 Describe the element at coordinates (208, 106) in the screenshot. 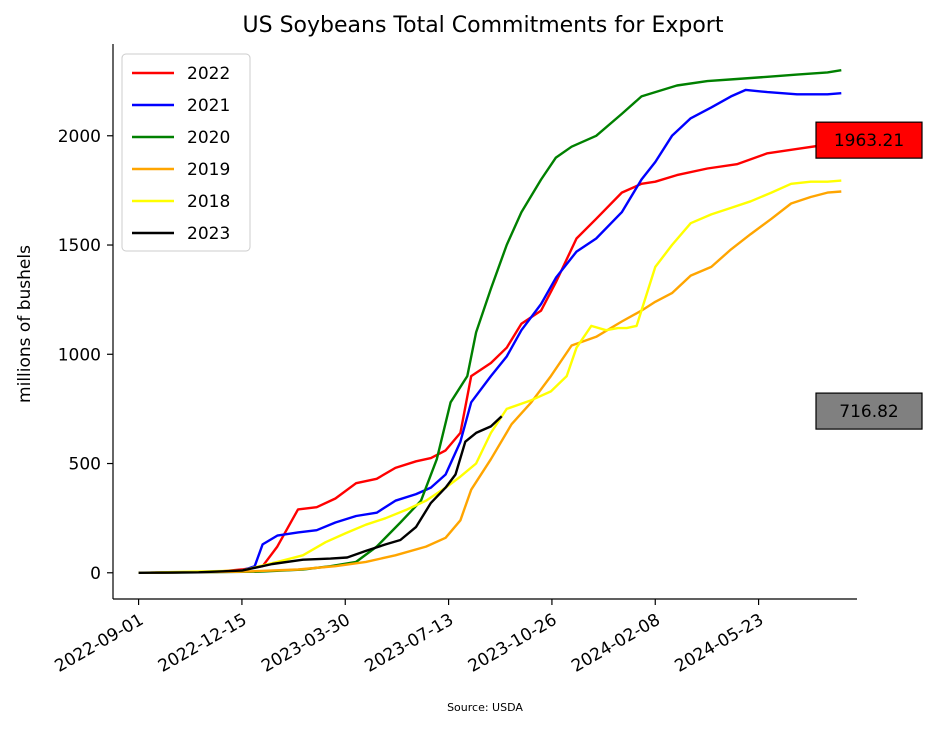

I see `legend-label-2021: 2021` at that location.